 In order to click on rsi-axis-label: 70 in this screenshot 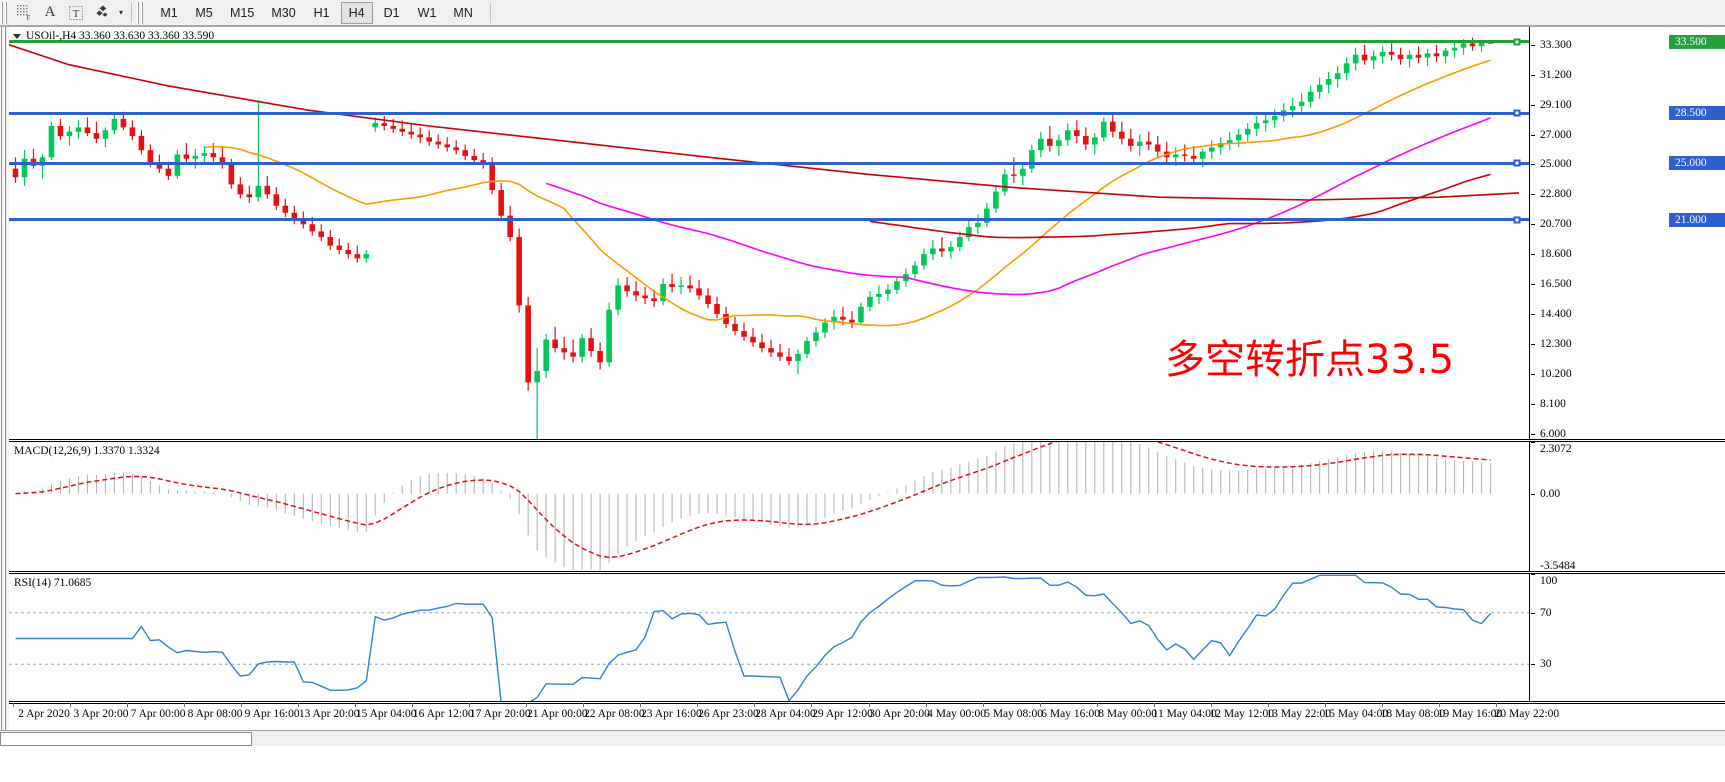, I will do `click(1546, 612)`.